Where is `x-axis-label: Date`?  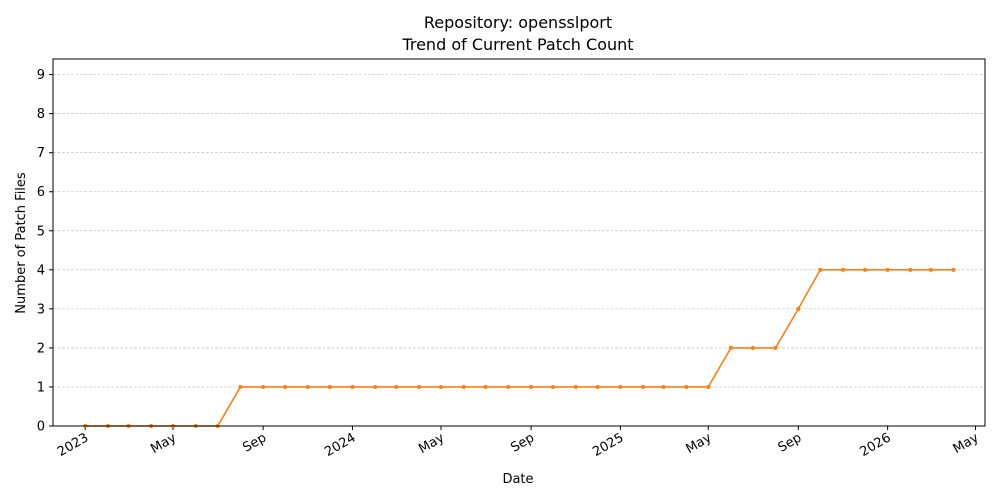
x-axis-label: Date is located at coordinates (517, 479).